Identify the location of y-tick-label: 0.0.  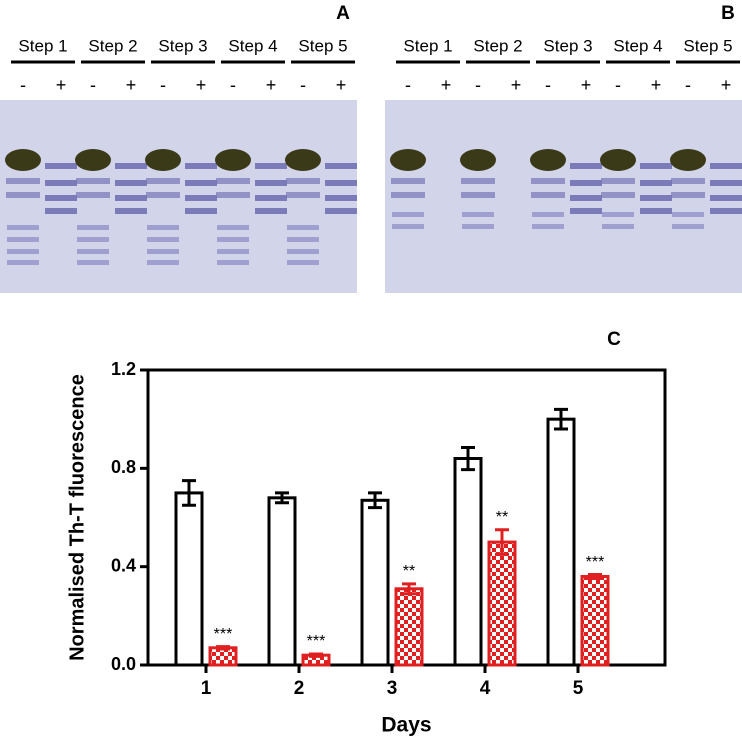
(123, 664).